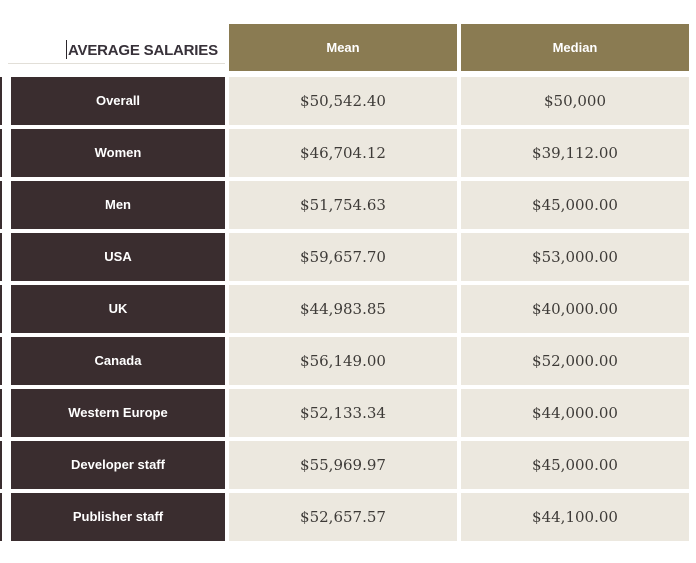  Describe the element at coordinates (66, 49) in the screenshot. I see `text-cursor-caret` at that location.